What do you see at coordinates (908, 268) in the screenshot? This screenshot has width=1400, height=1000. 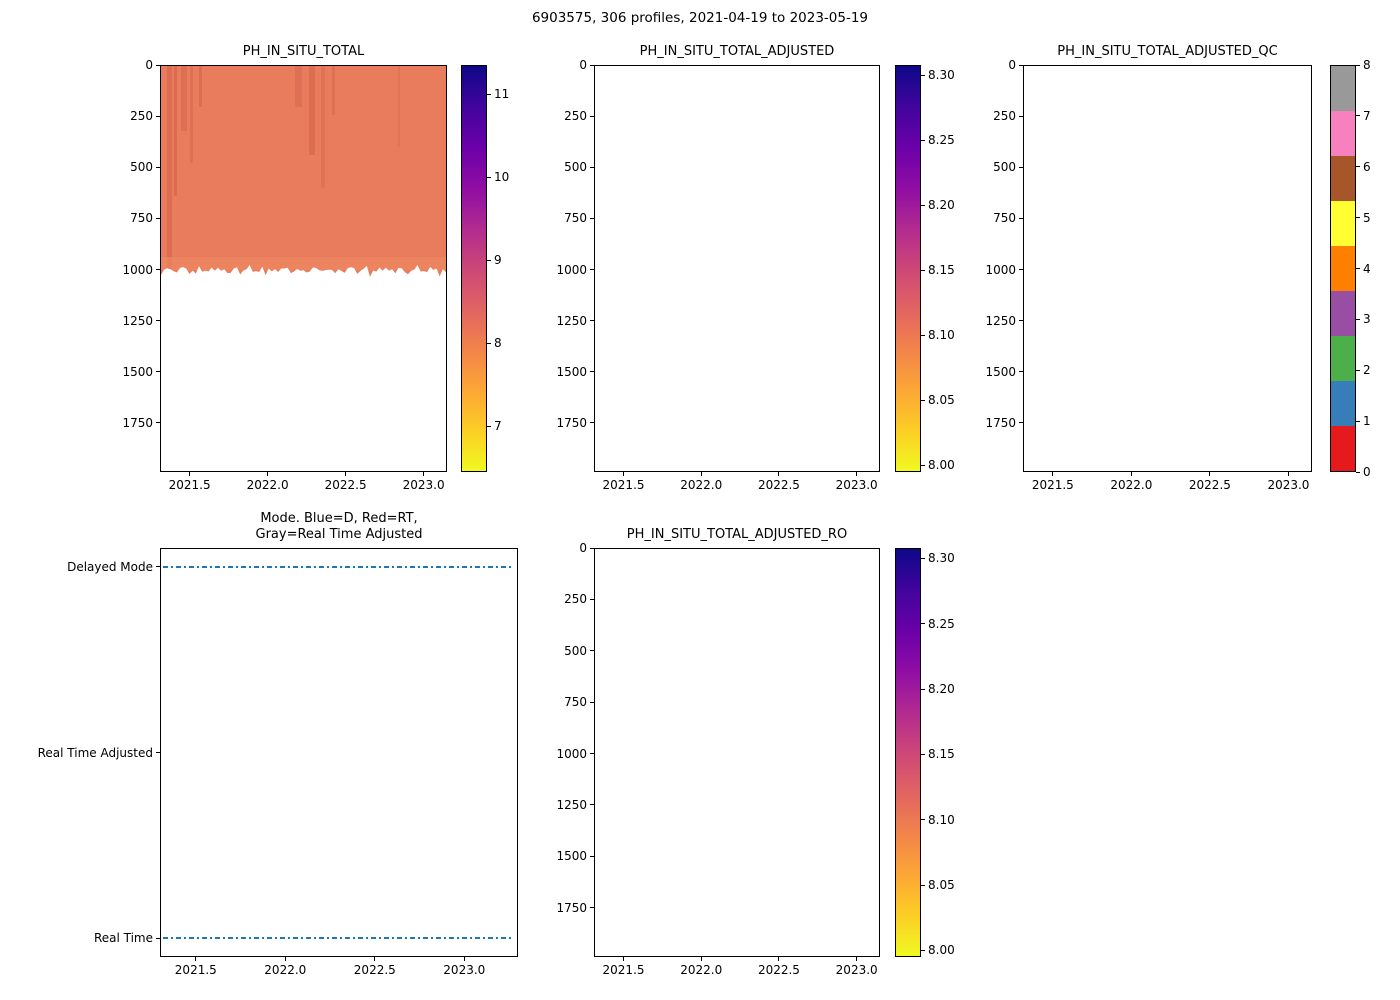 I see `colorbar-ph-in-situ-total-adjusted` at bounding box center [908, 268].